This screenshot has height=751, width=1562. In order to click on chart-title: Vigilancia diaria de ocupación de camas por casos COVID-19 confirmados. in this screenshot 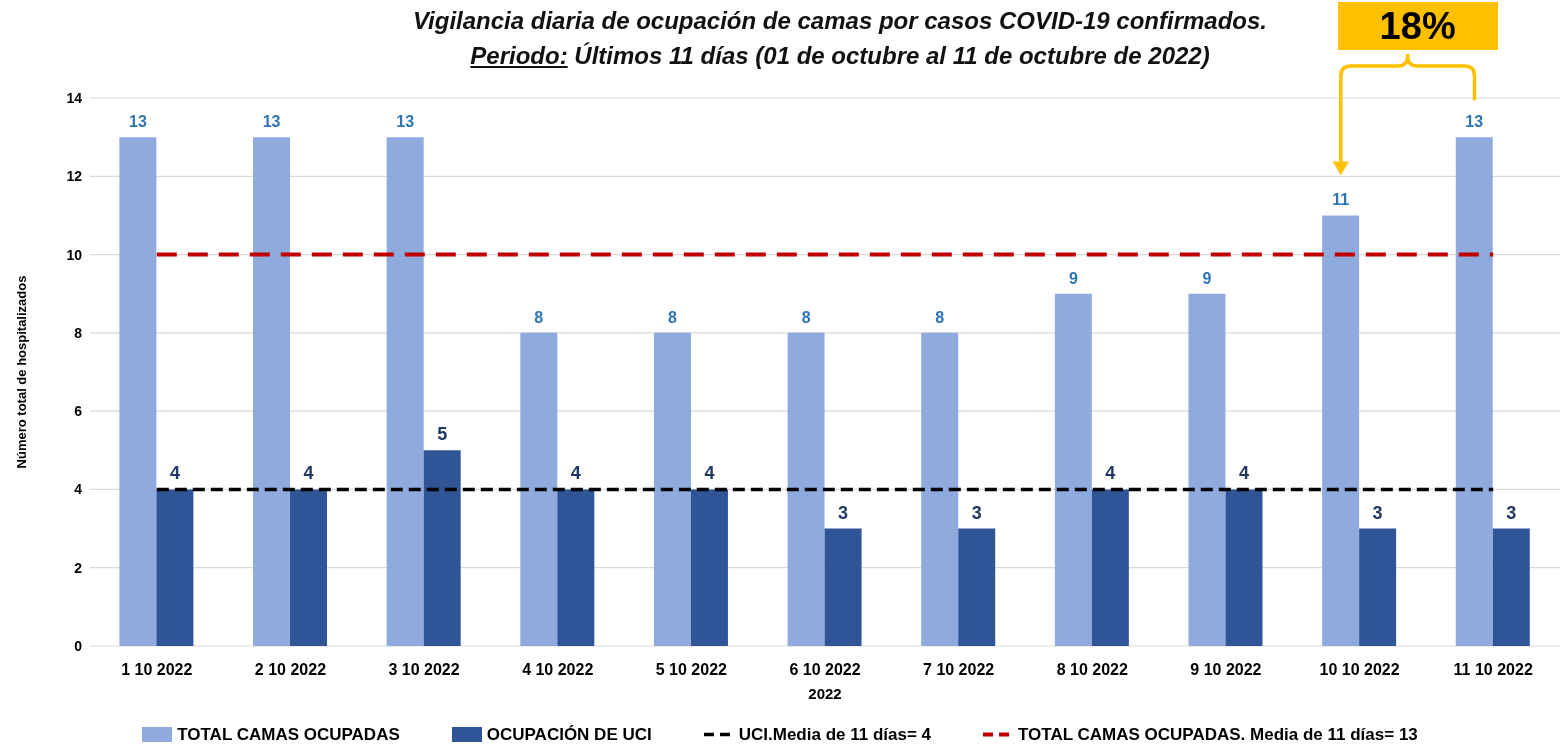, I will do `click(840, 20)`.